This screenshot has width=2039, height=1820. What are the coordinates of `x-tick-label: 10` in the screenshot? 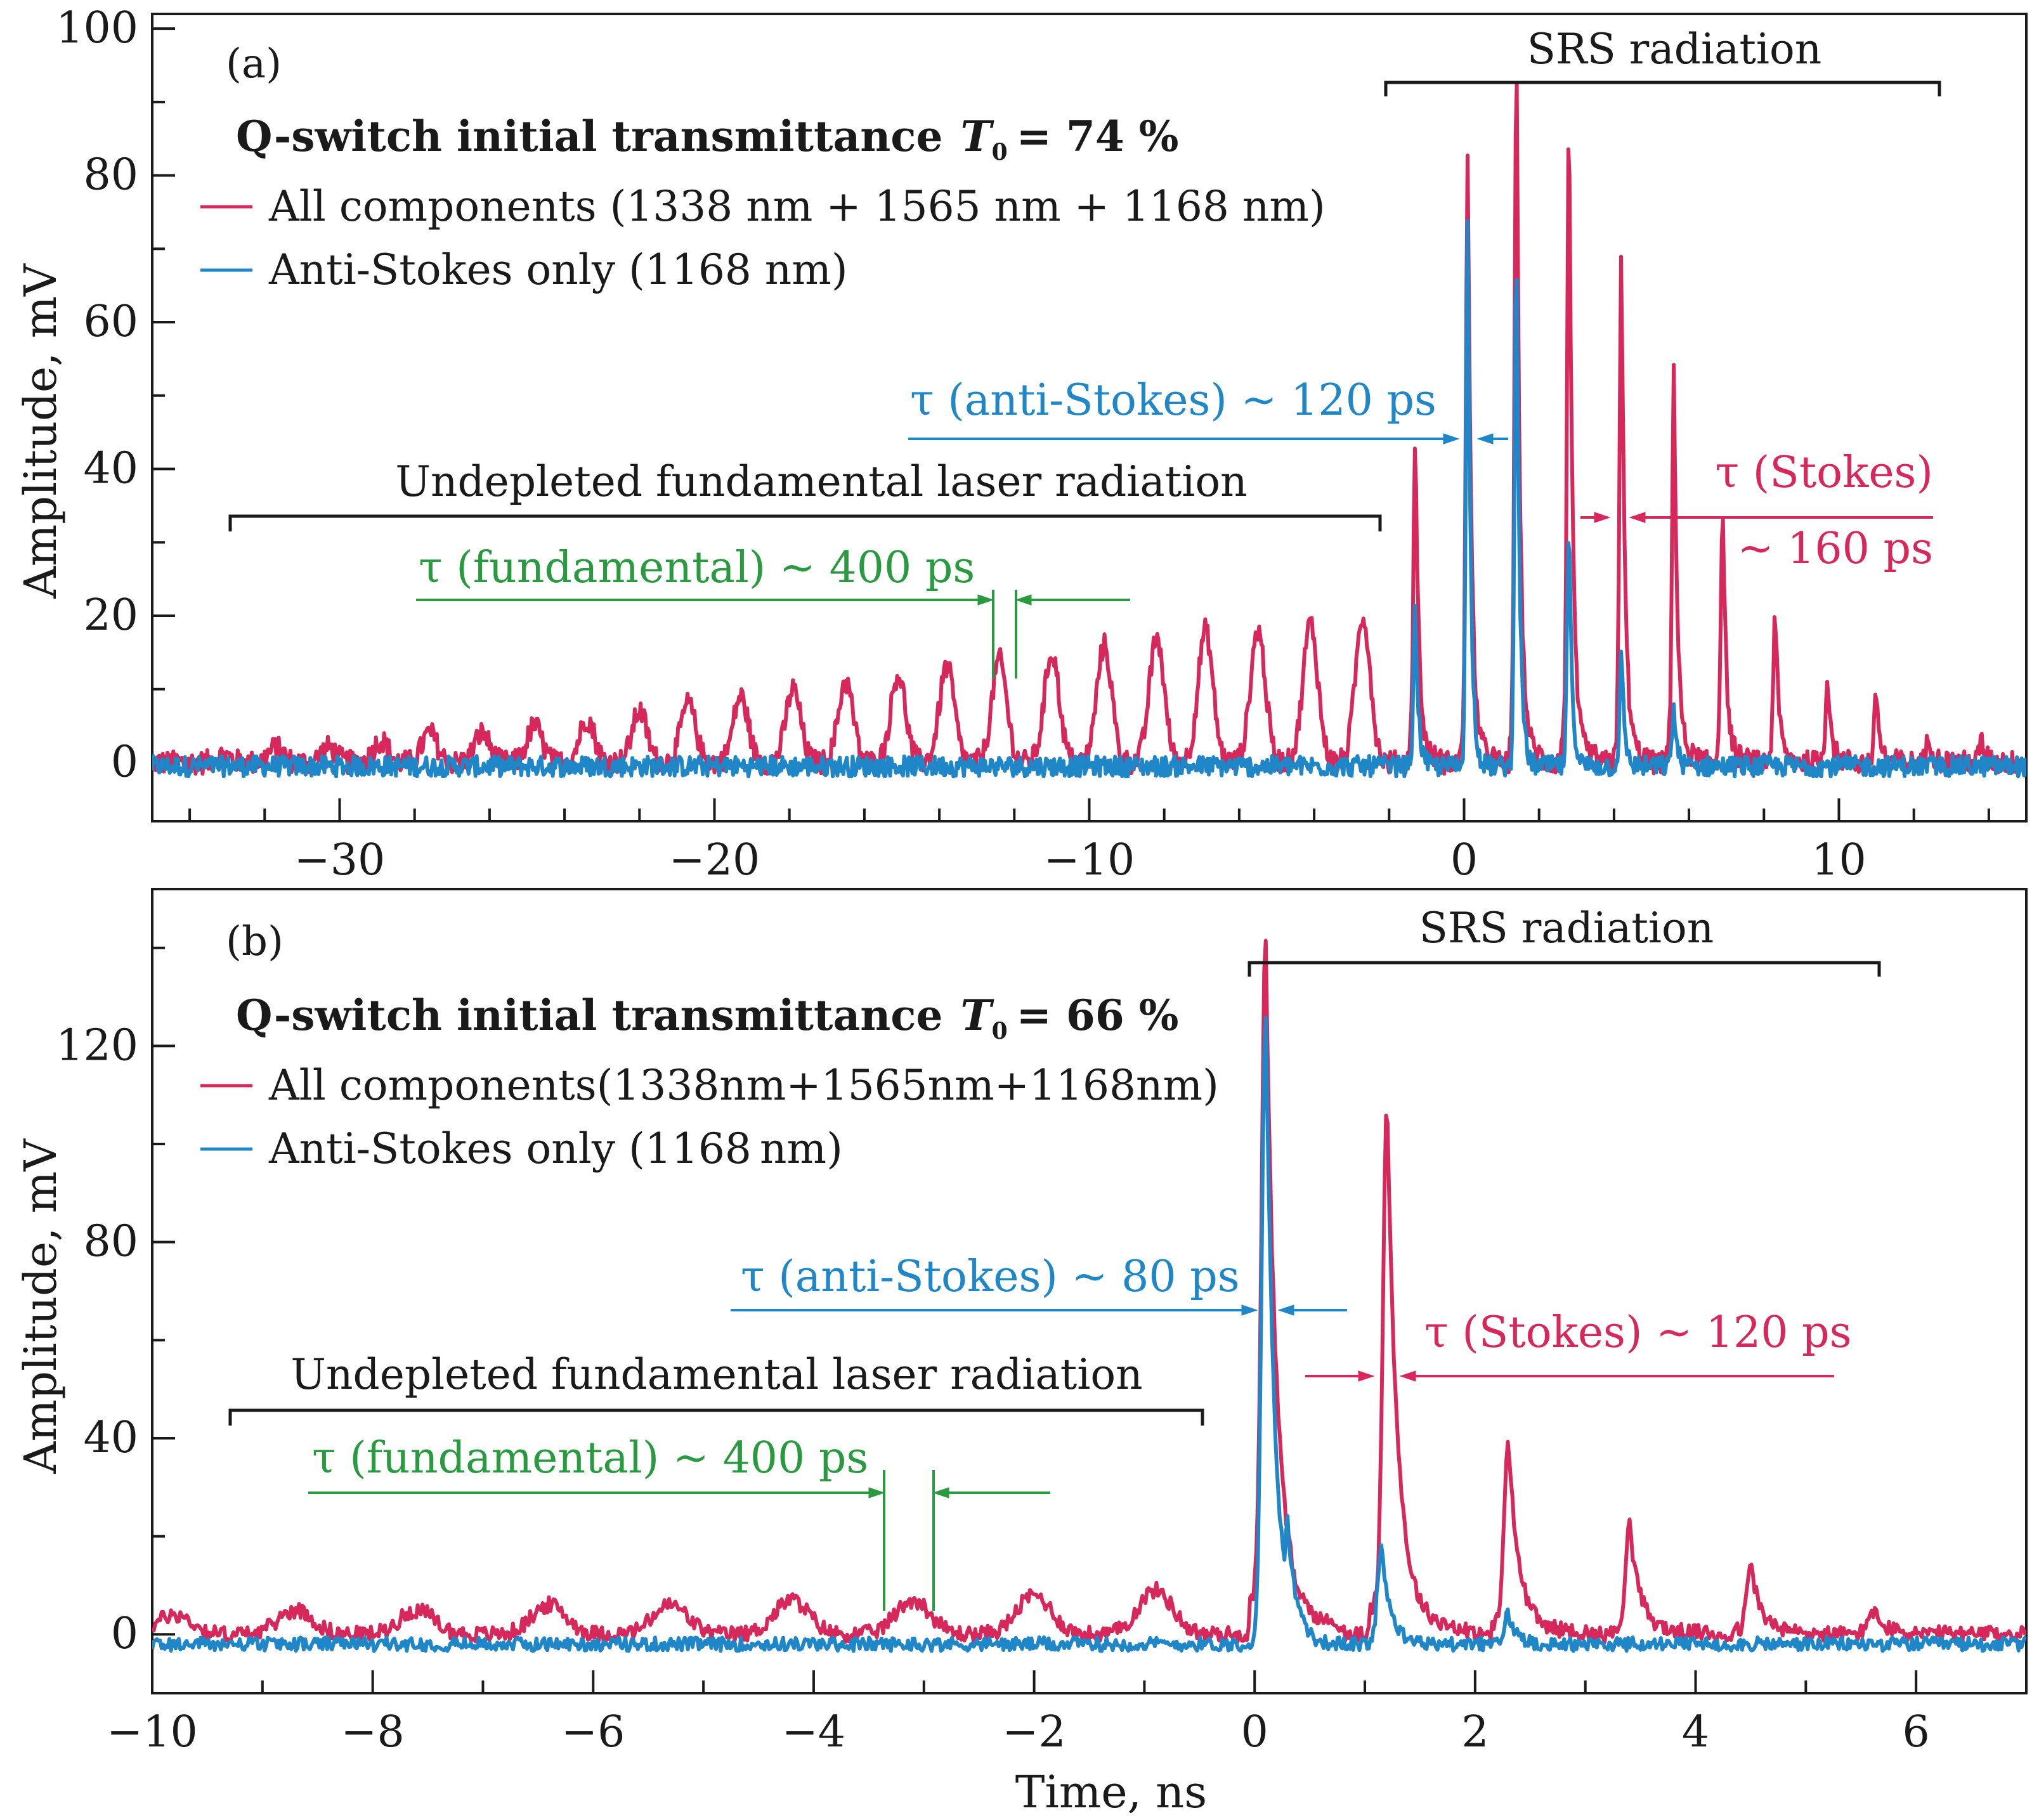 It's located at (1838, 860).